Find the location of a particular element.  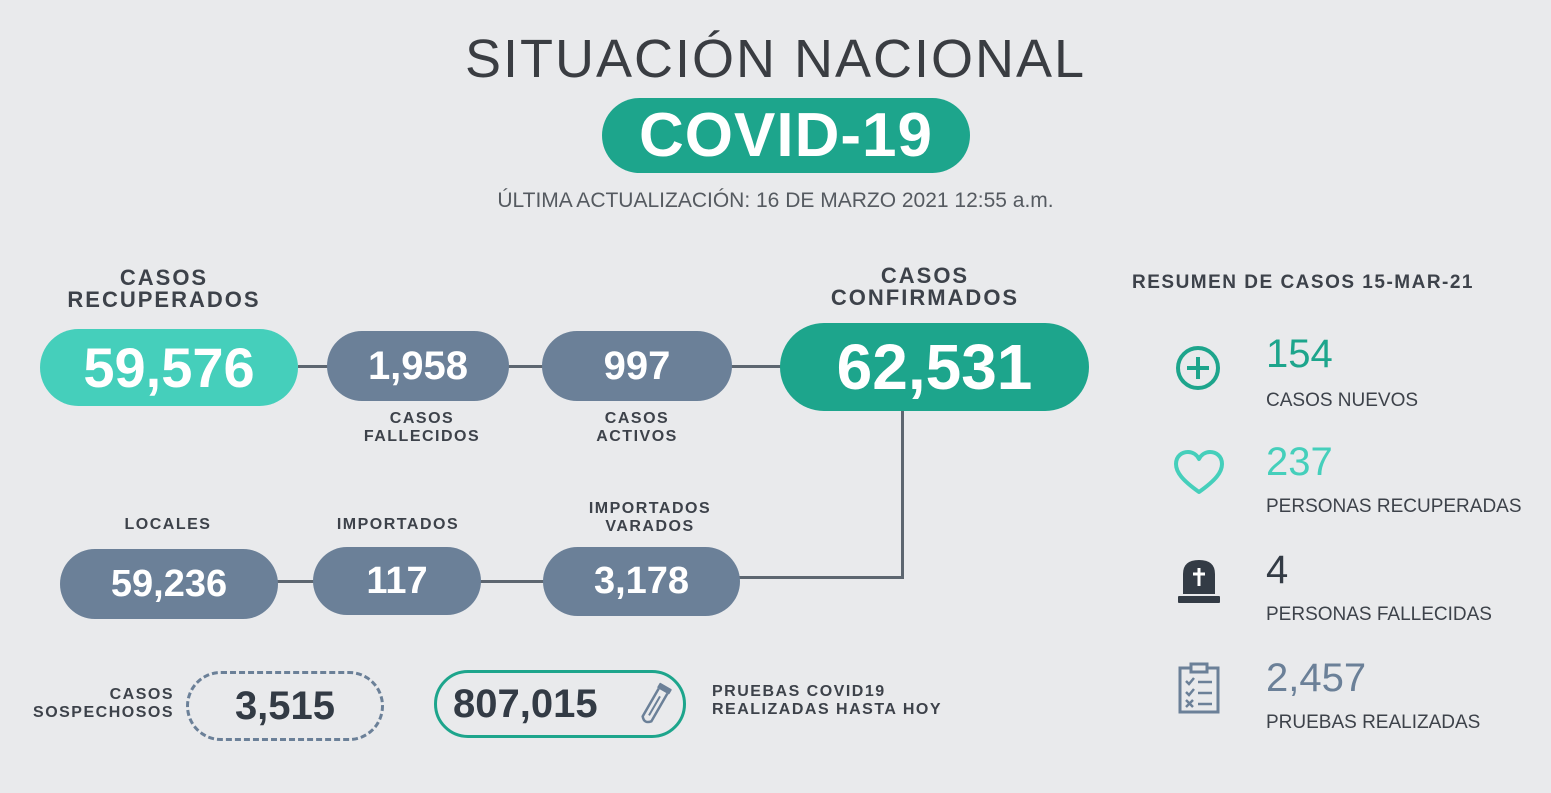

varados-label-line2: VARADOS is located at coordinates (650, 526).